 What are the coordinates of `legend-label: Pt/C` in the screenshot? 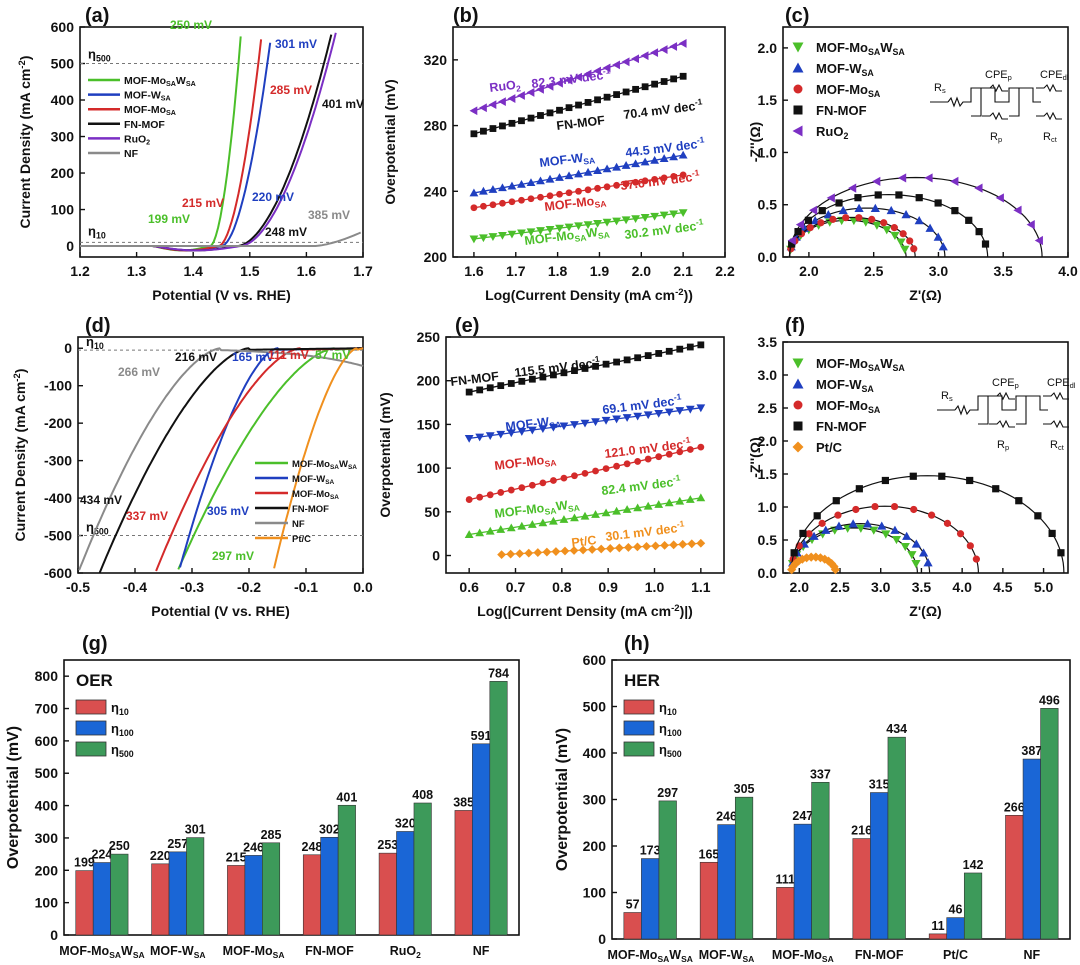 It's located at (829, 447).